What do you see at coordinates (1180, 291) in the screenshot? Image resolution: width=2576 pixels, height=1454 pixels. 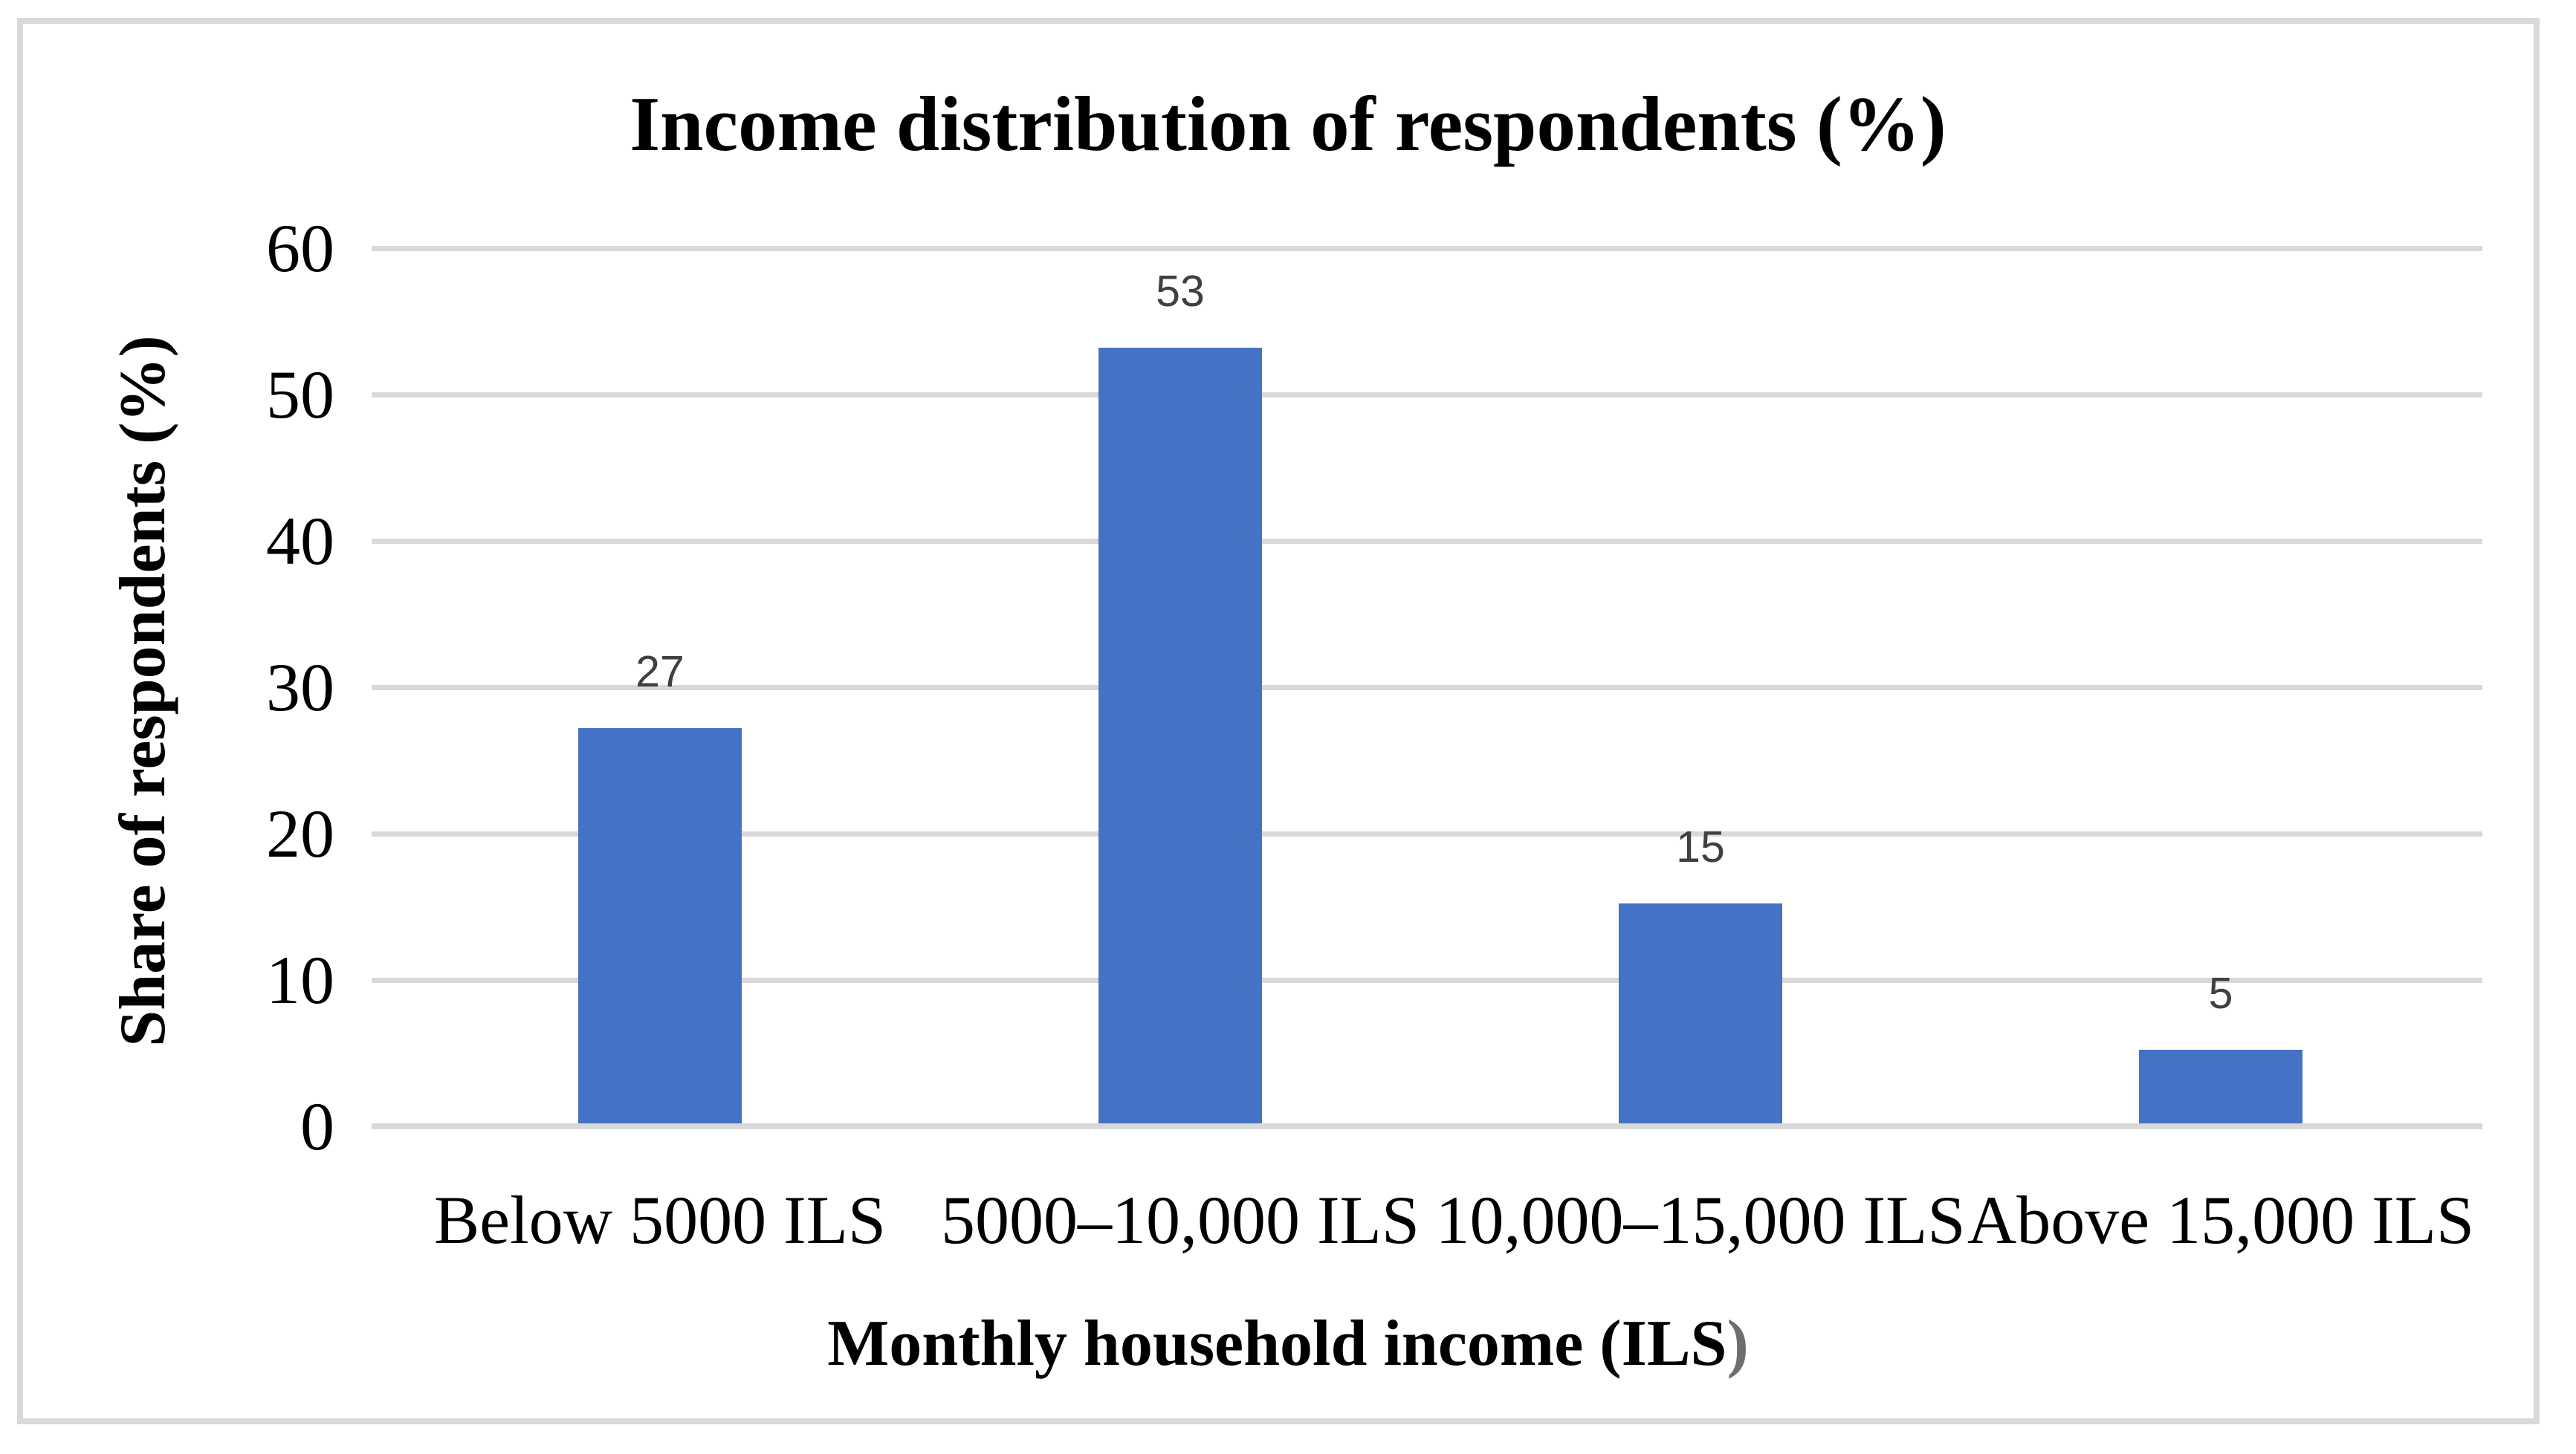 I see `data-label-1: 53` at bounding box center [1180, 291].